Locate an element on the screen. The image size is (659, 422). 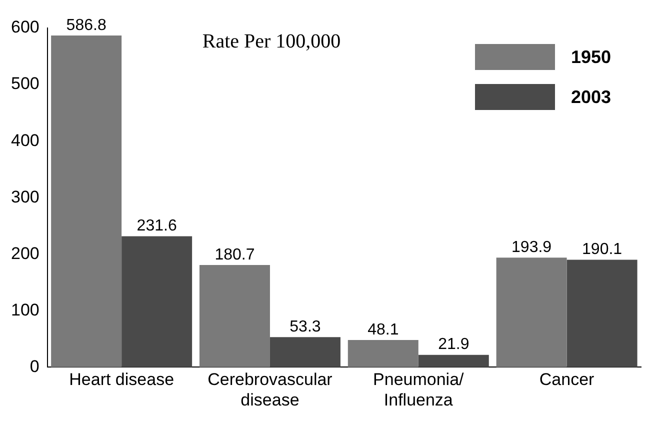
data-label: 193.9 is located at coordinates (532, 247).